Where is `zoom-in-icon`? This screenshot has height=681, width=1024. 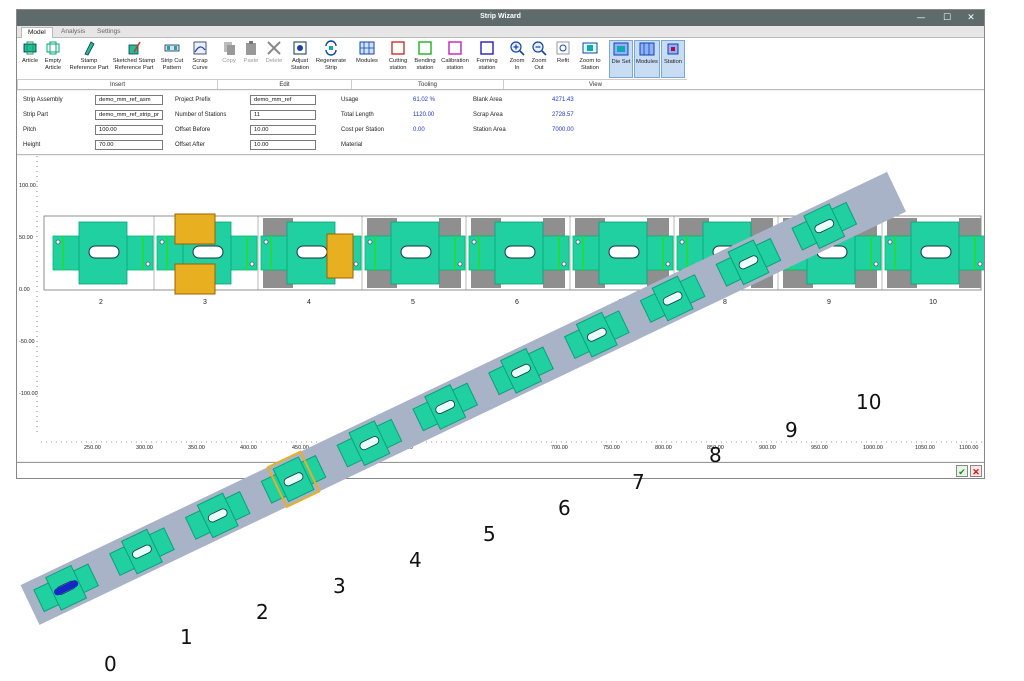
zoom-in-icon is located at coordinates (517, 48).